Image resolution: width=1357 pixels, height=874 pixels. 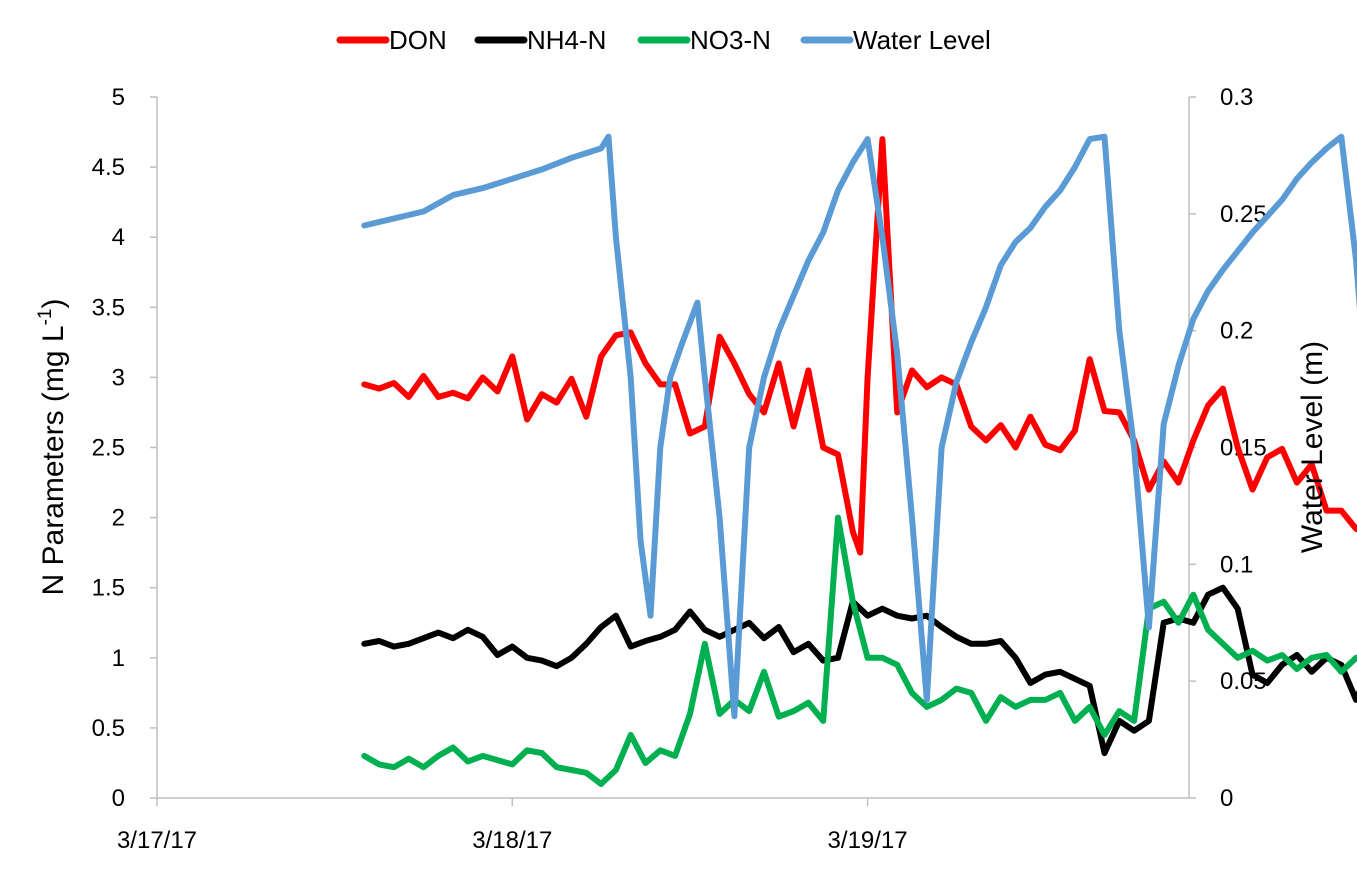 I want to click on left-axis-tick-label: 2.5, so click(x=108, y=448).